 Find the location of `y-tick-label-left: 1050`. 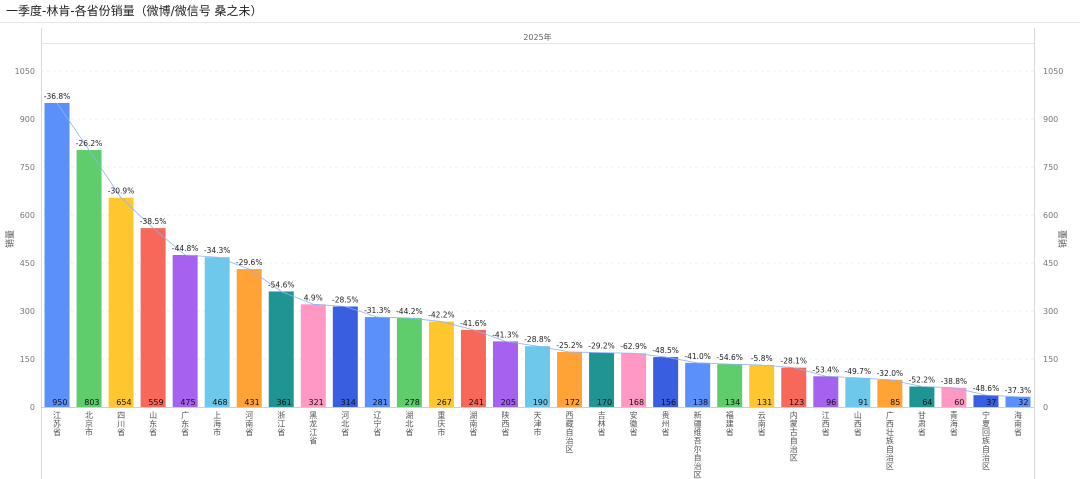

y-tick-label-left: 1050 is located at coordinates (25, 71).